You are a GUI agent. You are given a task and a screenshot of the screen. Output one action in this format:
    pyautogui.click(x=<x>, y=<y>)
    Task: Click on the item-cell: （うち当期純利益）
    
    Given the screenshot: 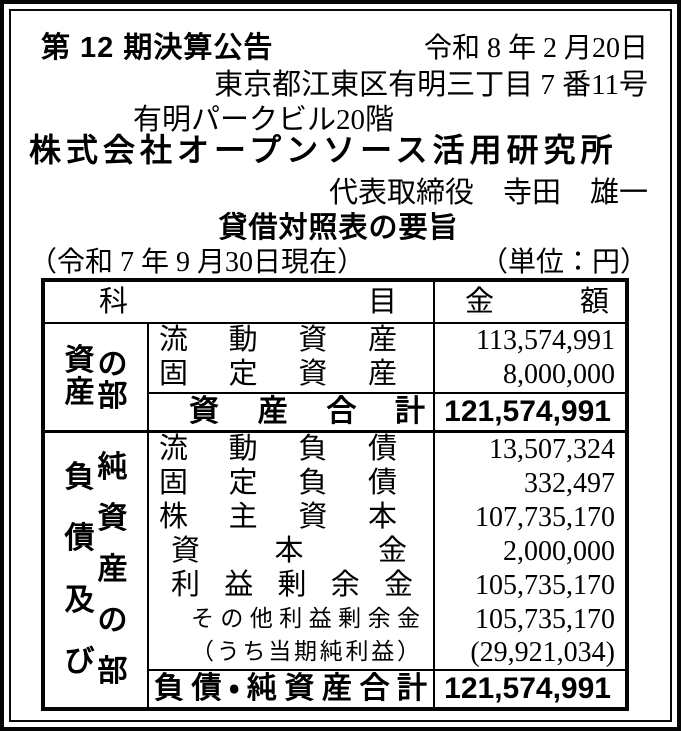 What is the action you would take?
    pyautogui.click(x=292, y=652)
    